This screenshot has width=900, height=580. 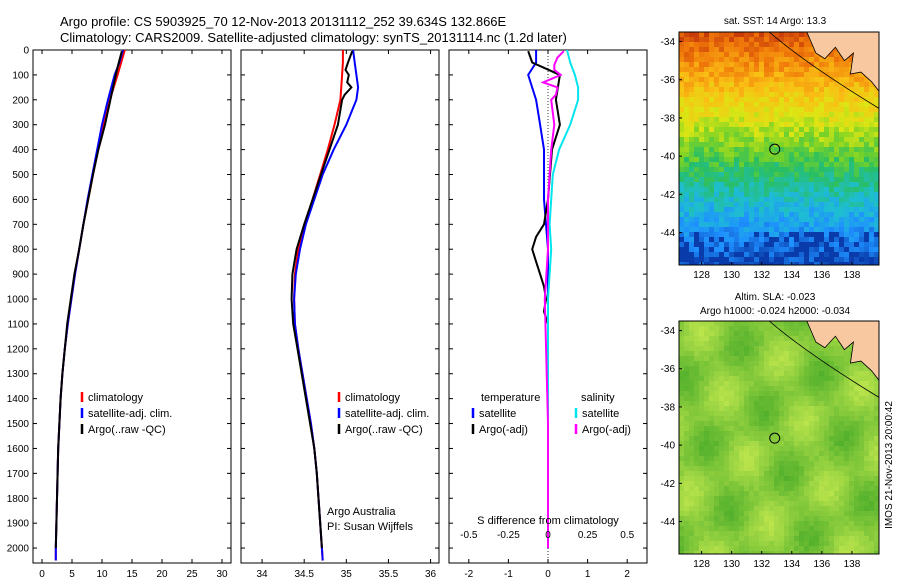 I want to click on y-tick-label: 100, so click(x=20, y=75).